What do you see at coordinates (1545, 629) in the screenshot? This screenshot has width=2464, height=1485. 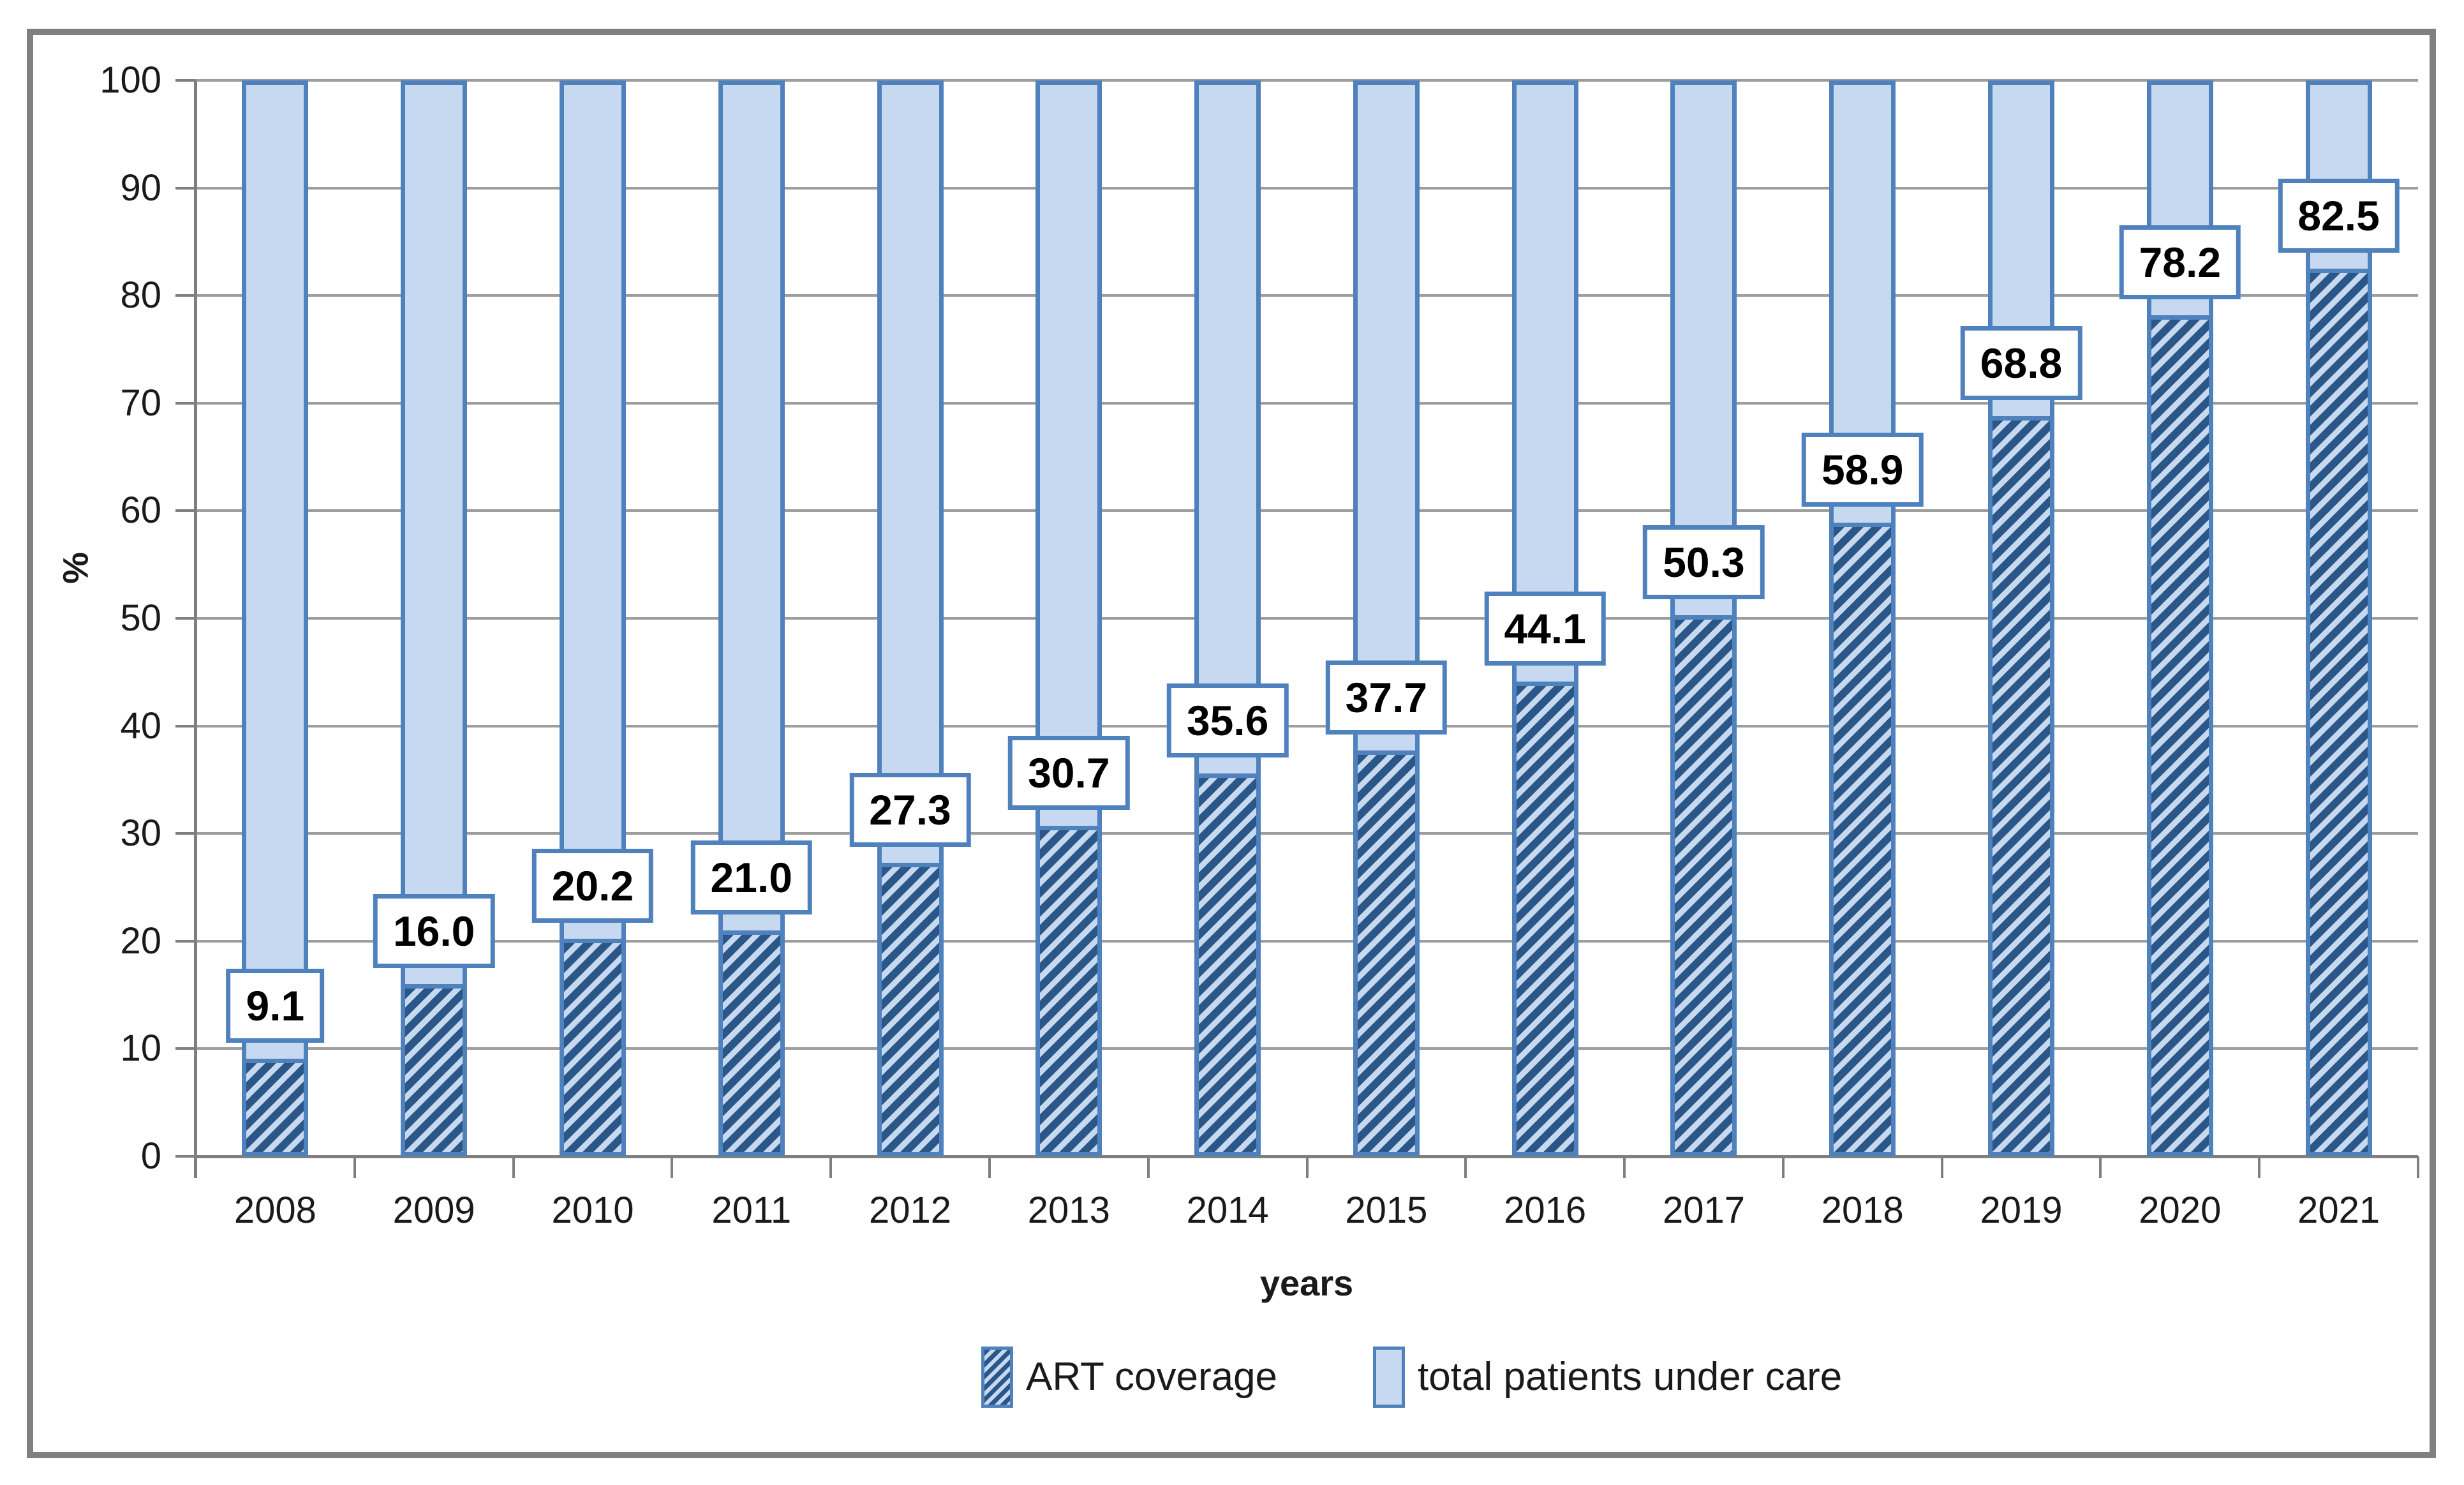 I see `data-label-2016: 44.1` at bounding box center [1545, 629].